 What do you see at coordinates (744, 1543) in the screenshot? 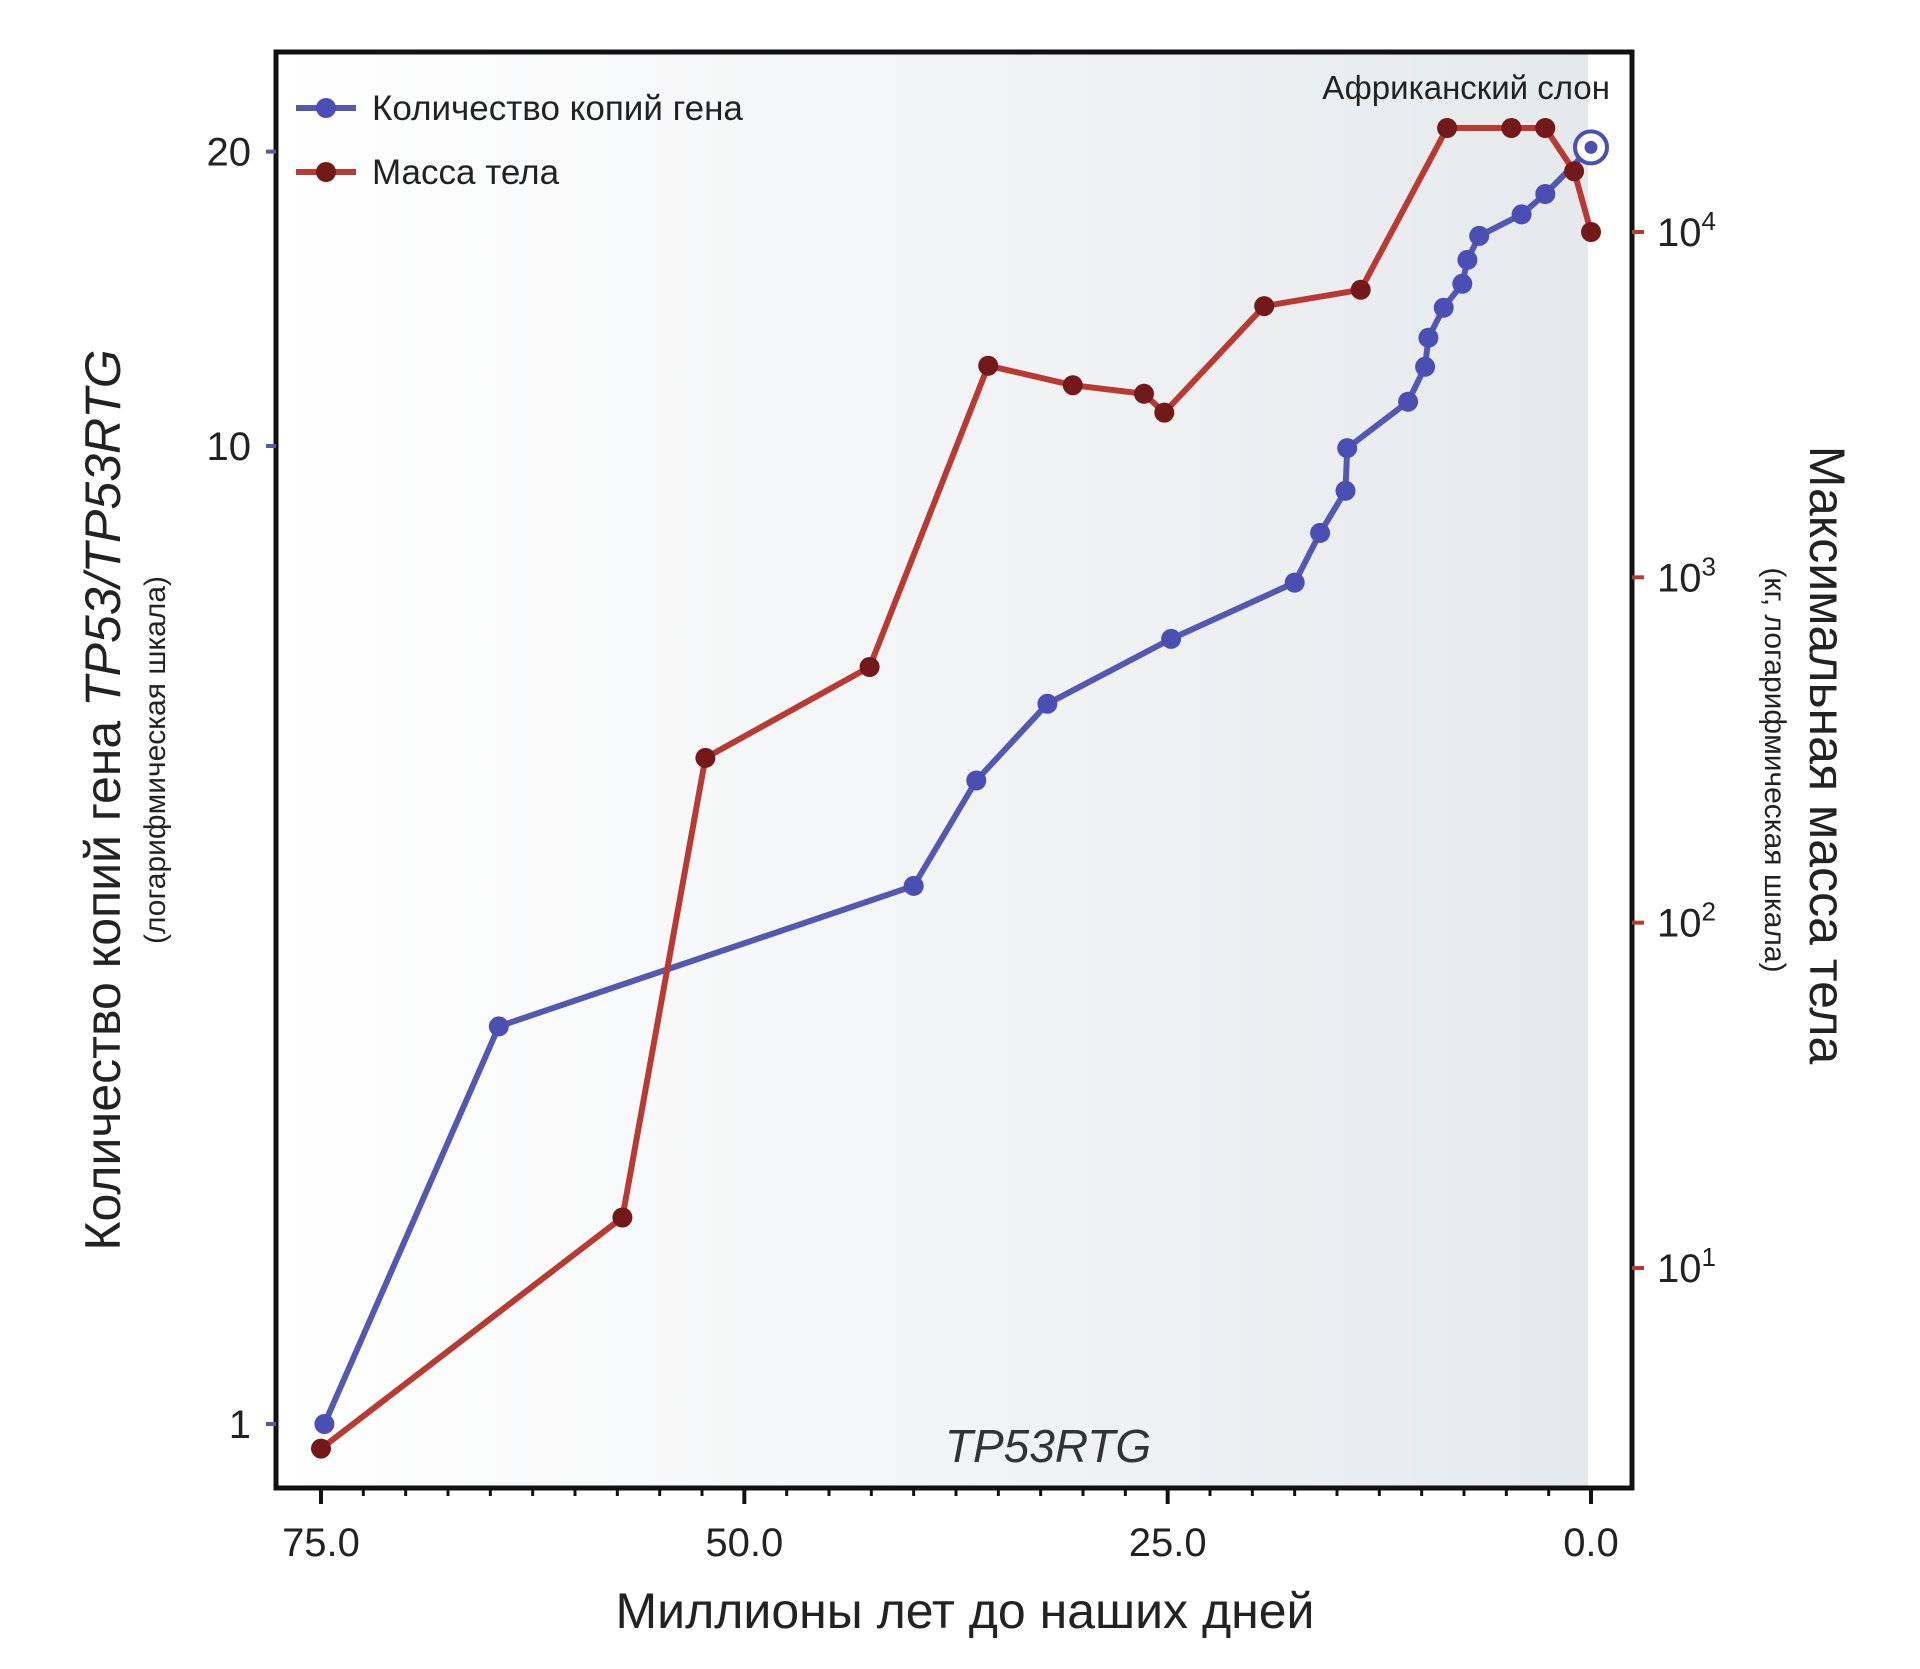
I see `x-tick-label: 50.0` at bounding box center [744, 1543].